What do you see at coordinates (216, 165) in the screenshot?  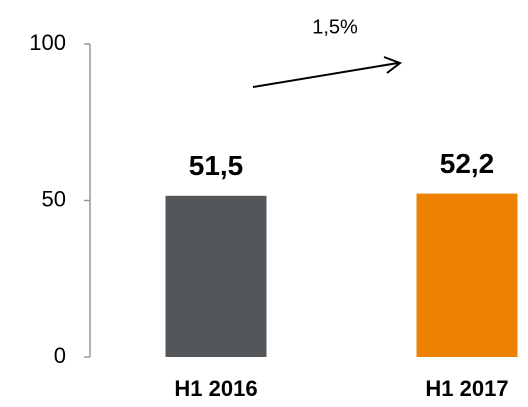 I see `value-label: 51,5` at bounding box center [216, 165].